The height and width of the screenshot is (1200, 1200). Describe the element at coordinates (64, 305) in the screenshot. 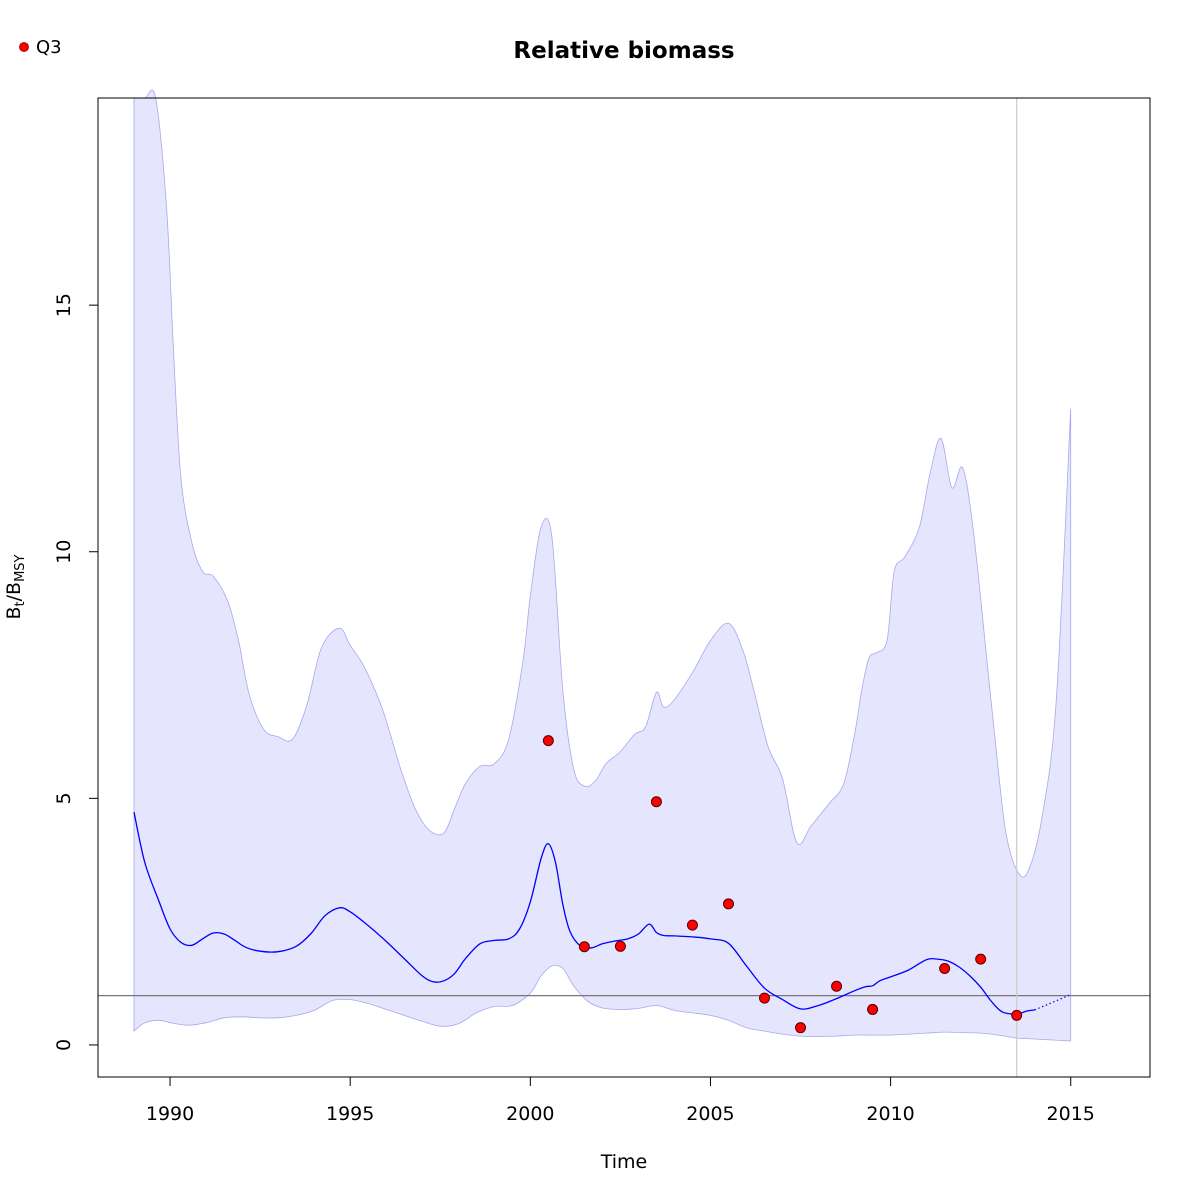

I see `y-tick-label: 15` at that location.